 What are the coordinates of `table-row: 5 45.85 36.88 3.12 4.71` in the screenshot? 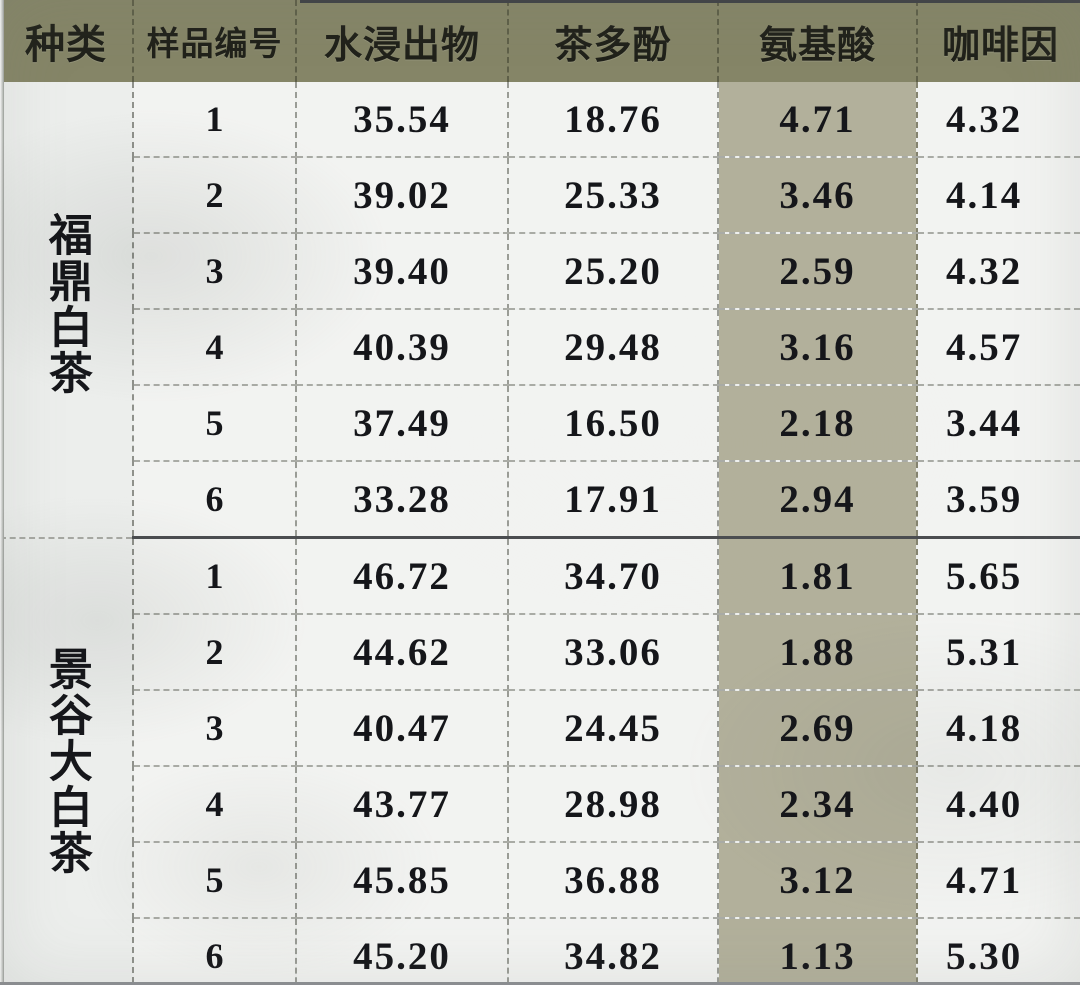 It's located at (540, 880).